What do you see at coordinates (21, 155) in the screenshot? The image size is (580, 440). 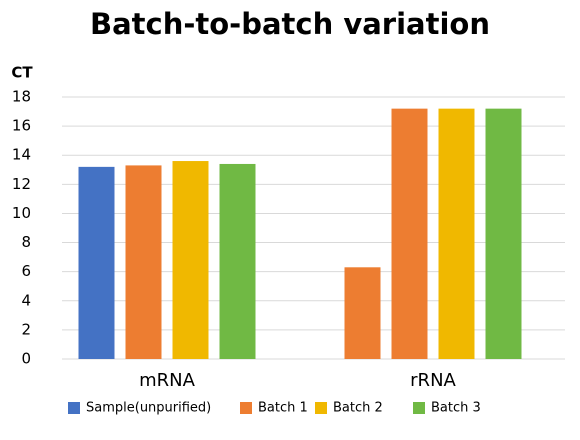 I see `y-tick-label: 14` at bounding box center [21, 155].